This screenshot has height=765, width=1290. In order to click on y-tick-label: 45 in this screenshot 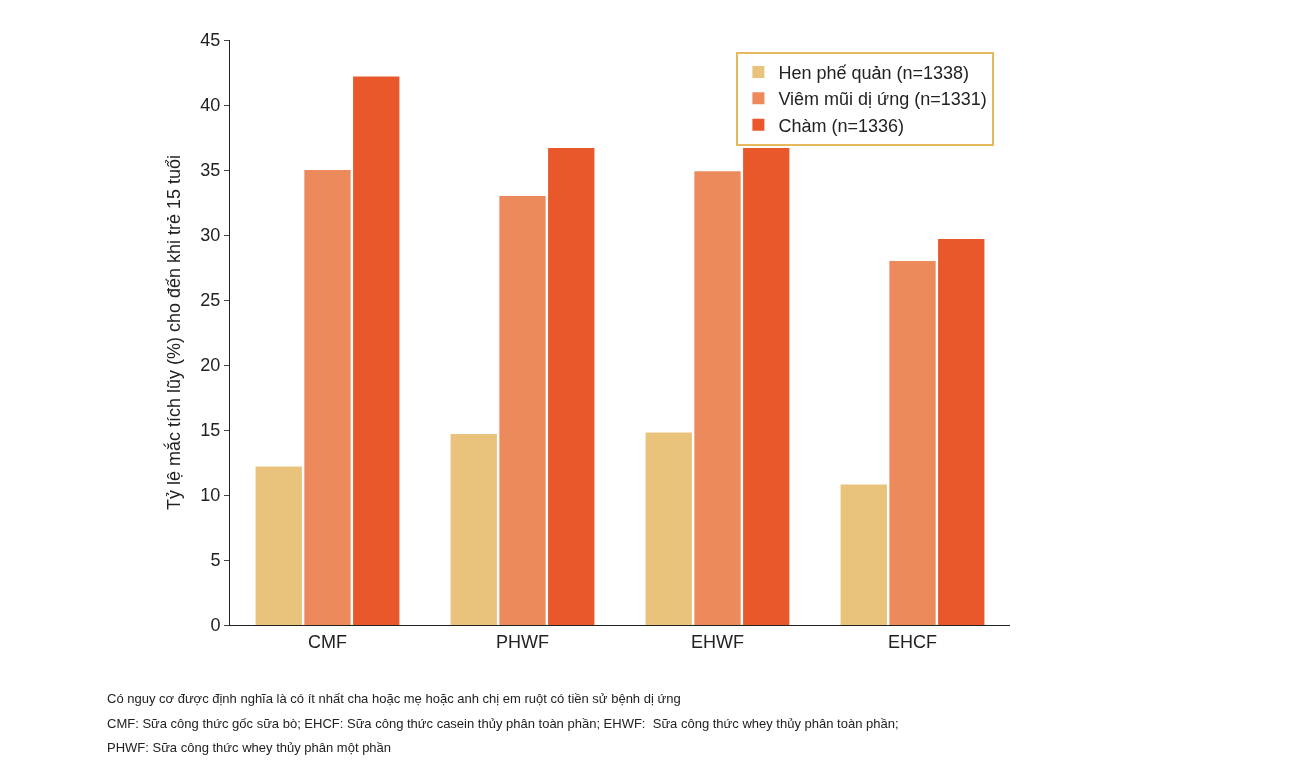, I will do `click(210, 40)`.